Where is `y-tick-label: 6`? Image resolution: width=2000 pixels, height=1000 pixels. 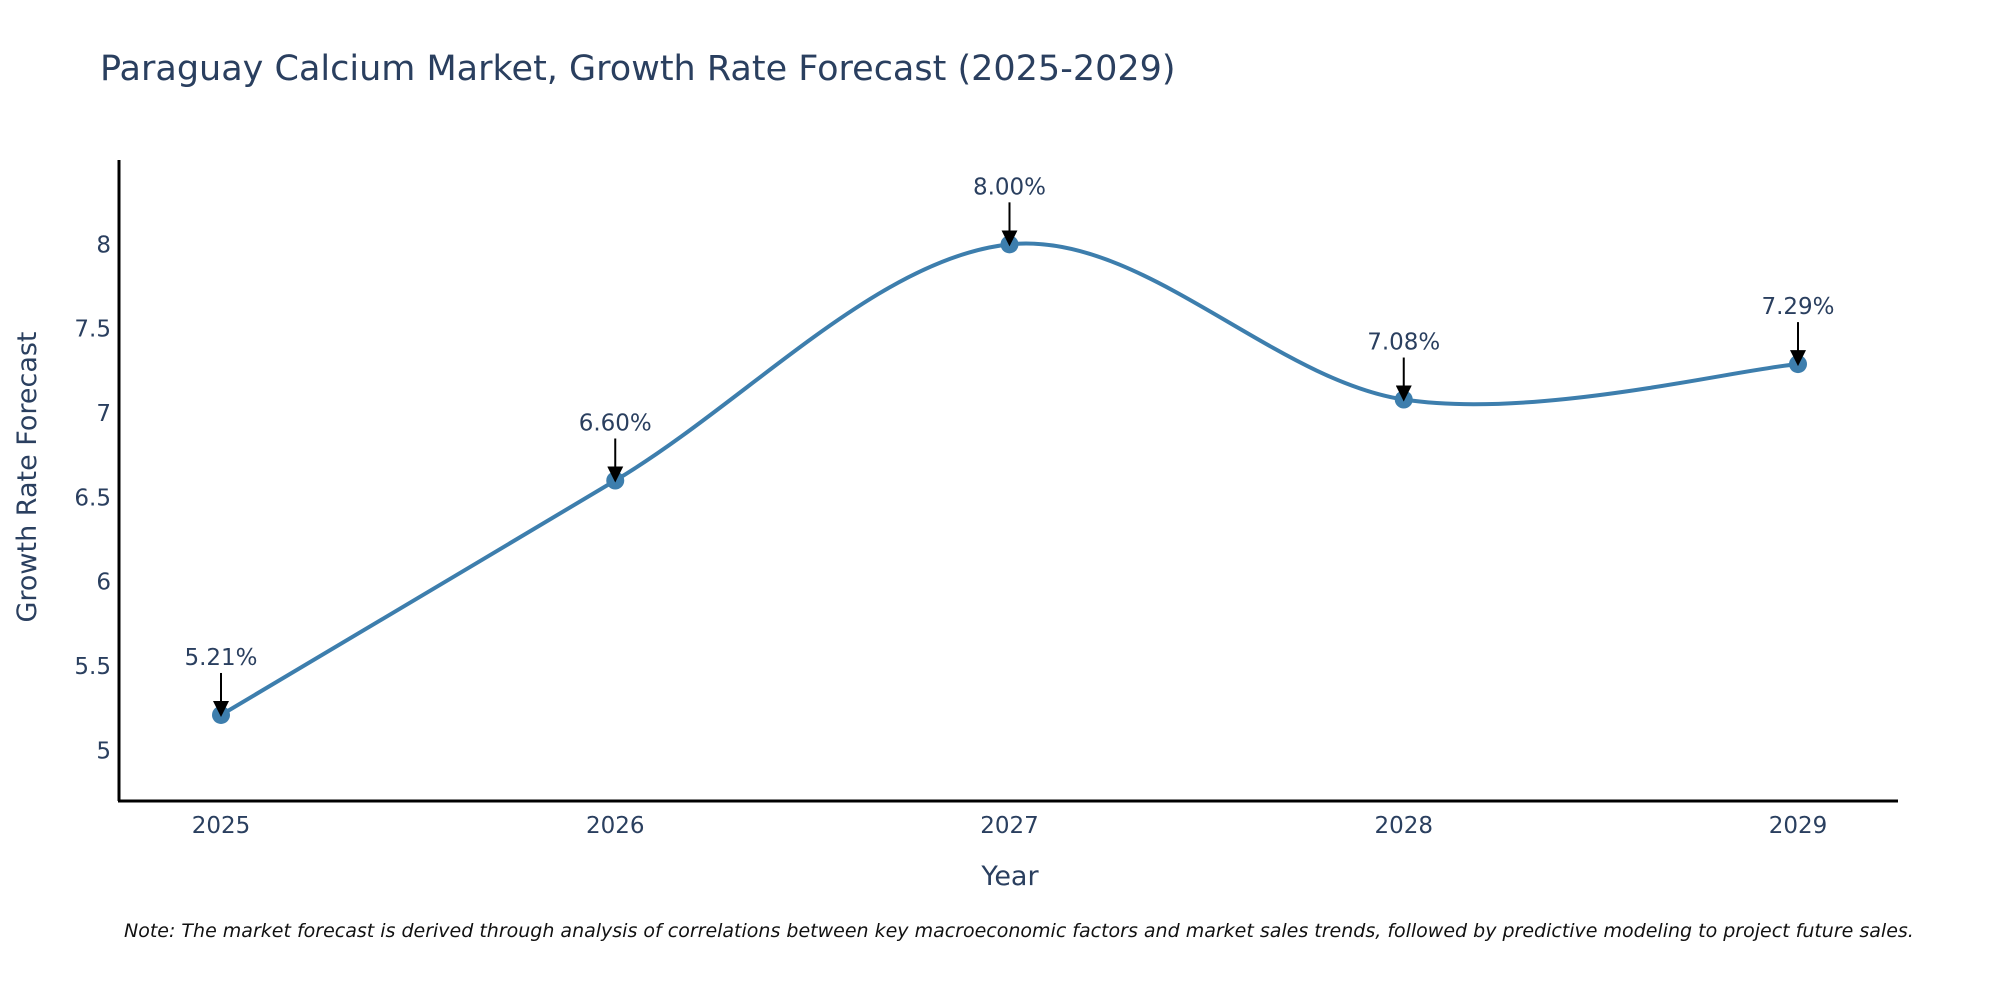
y-tick-label: 6 is located at coordinates (103, 583).